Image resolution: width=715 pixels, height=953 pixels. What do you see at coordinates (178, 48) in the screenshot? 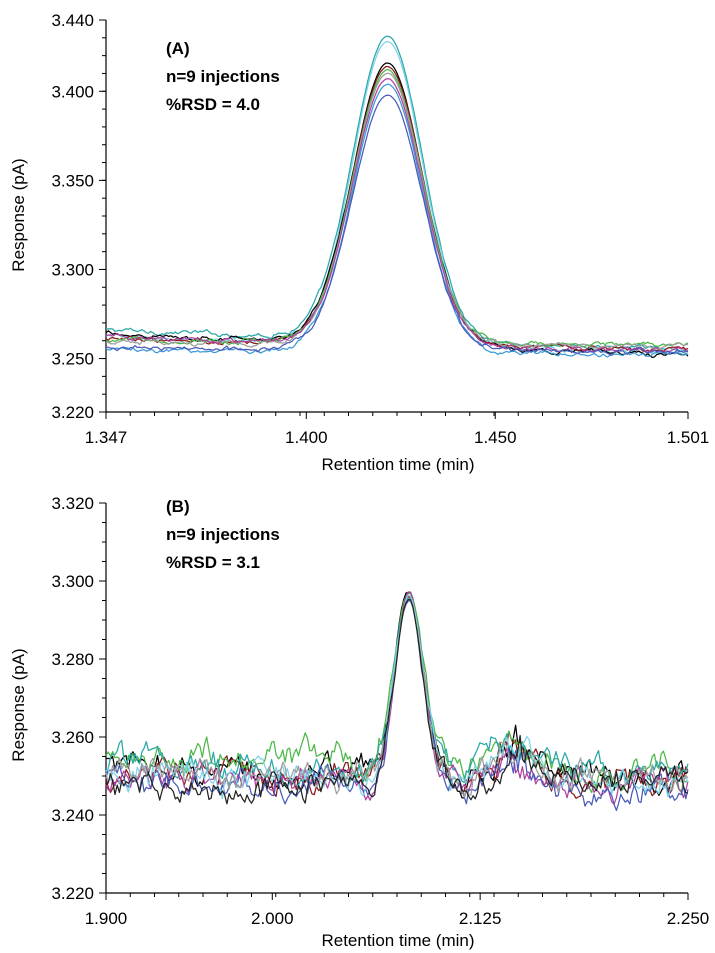
I see `panel-a-label: (A)` at bounding box center [178, 48].